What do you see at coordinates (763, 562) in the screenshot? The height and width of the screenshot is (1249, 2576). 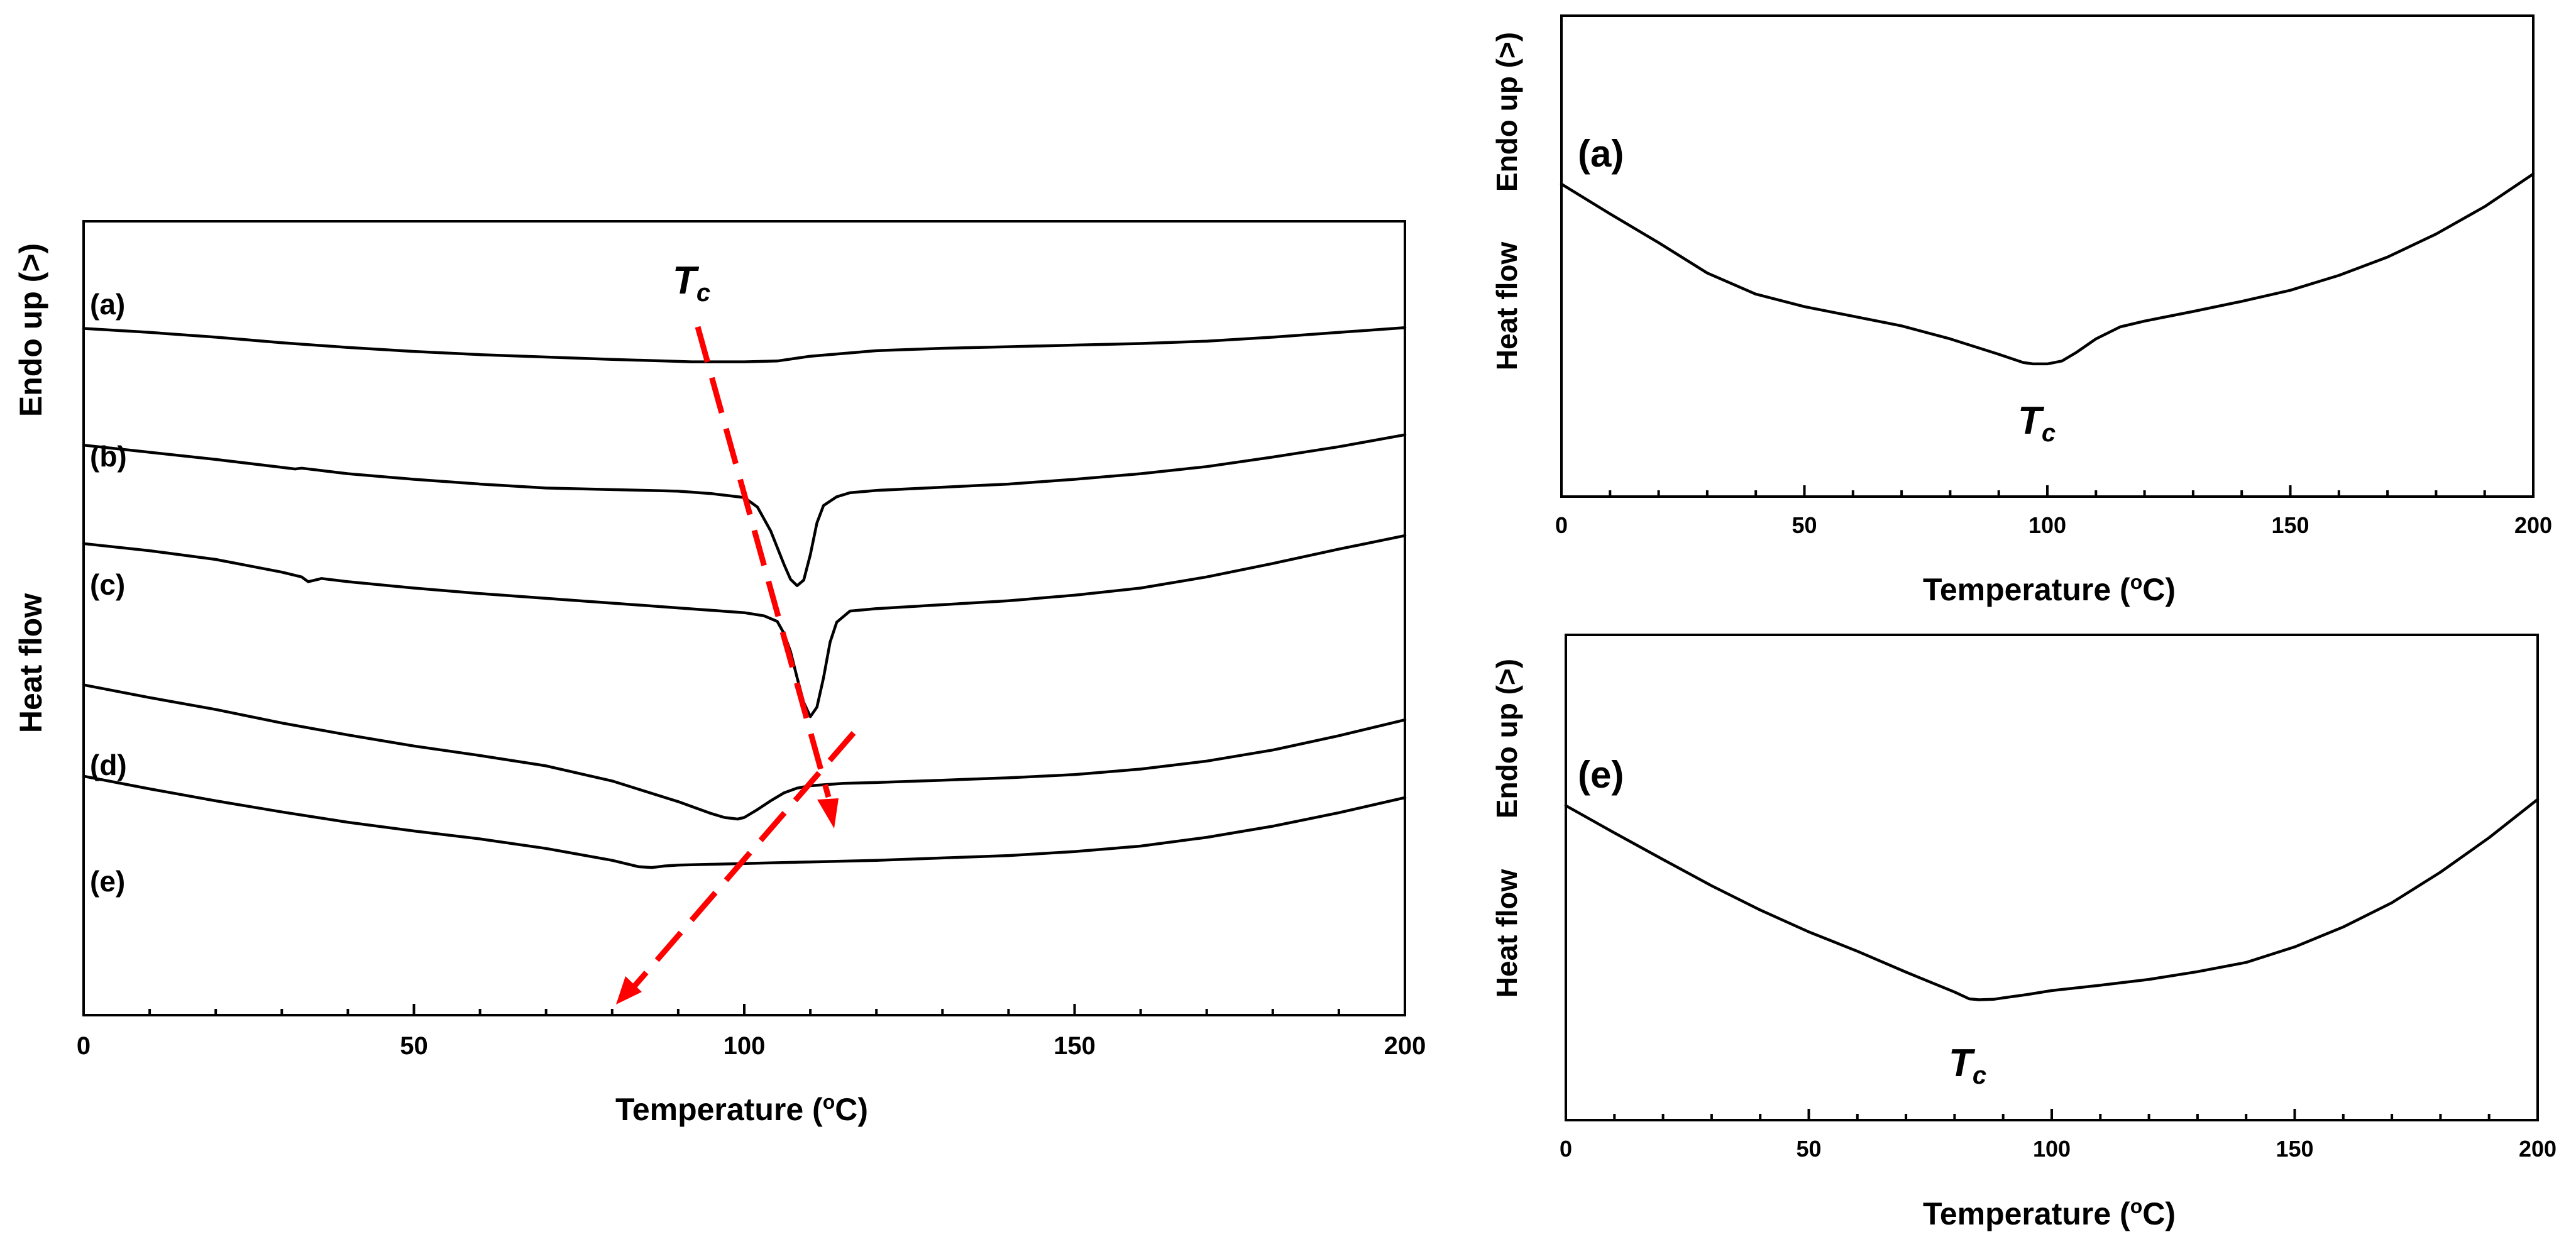 I see `tc-trend-arrow-down` at bounding box center [763, 562].